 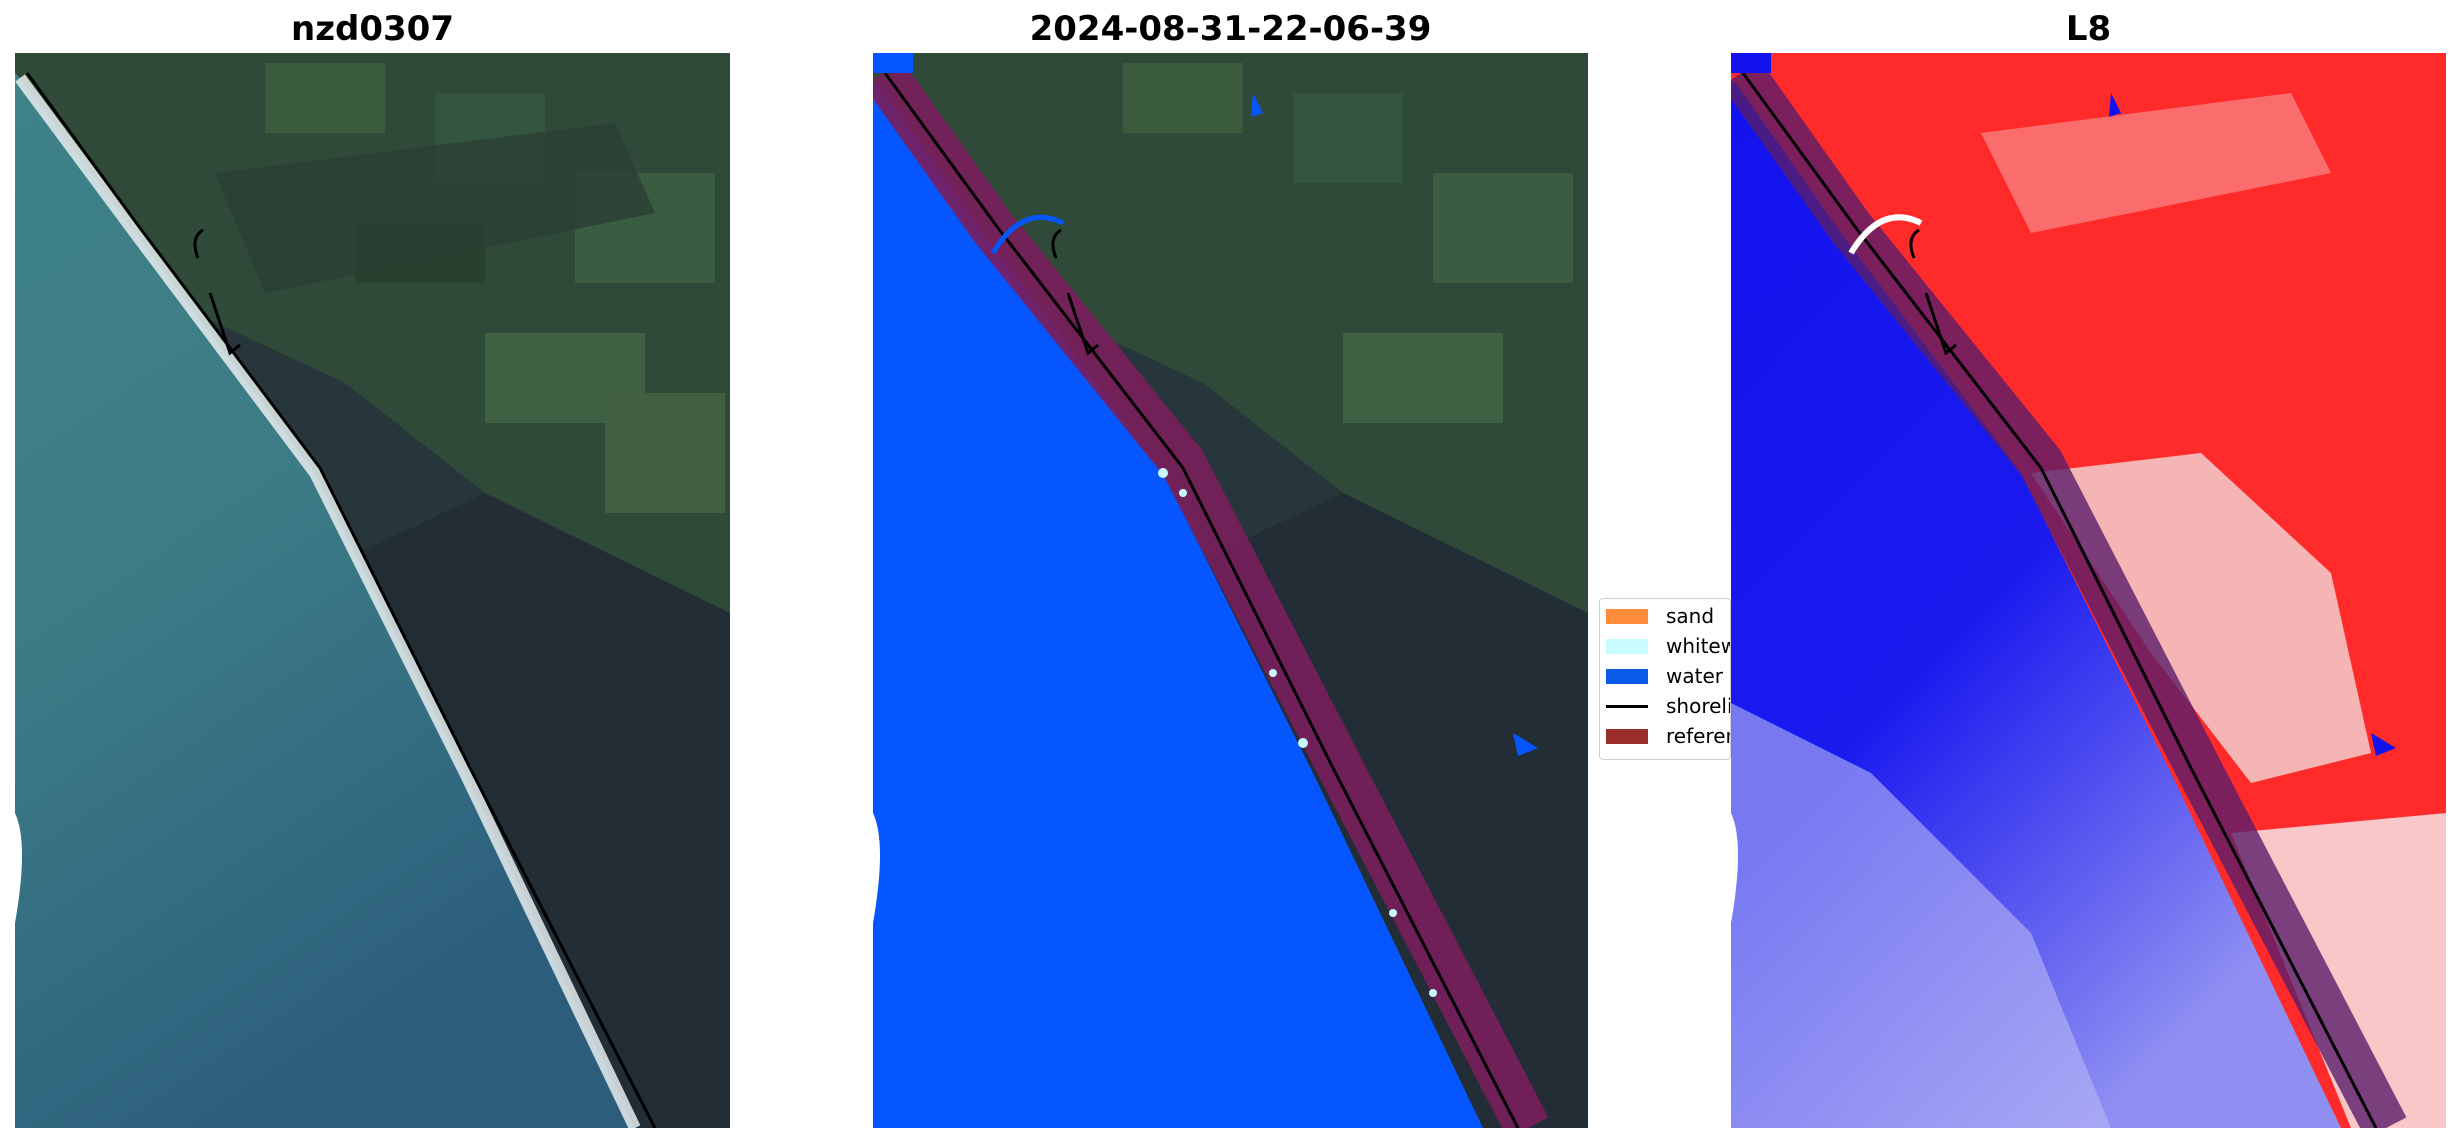 I want to click on forest-area, so click(x=522, y=810).